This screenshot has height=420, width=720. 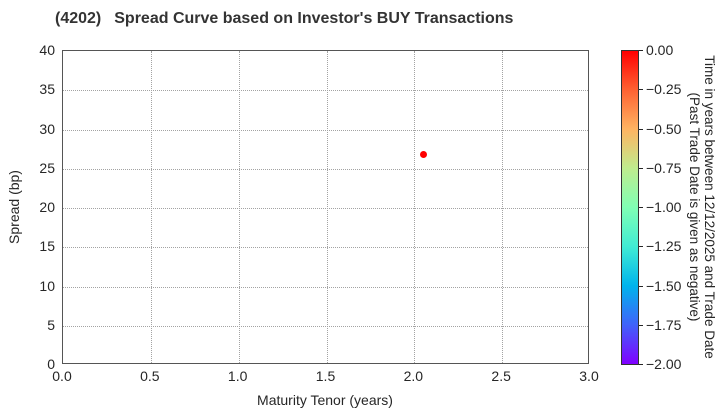 I want to click on x-tick-label: 3.0, so click(x=589, y=376).